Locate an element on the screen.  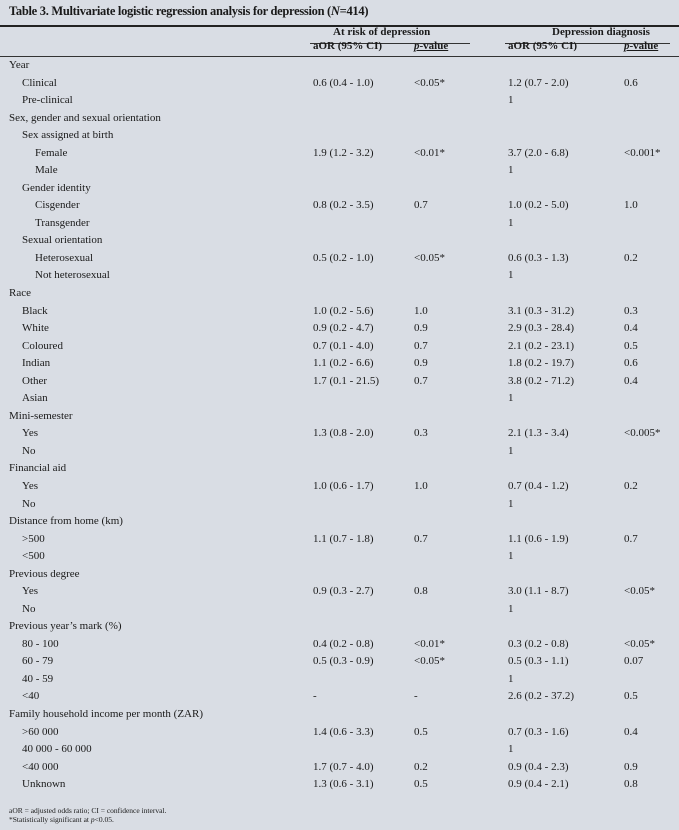
table-row: Family household income per month (ZAR) is located at coordinates (339, 715).